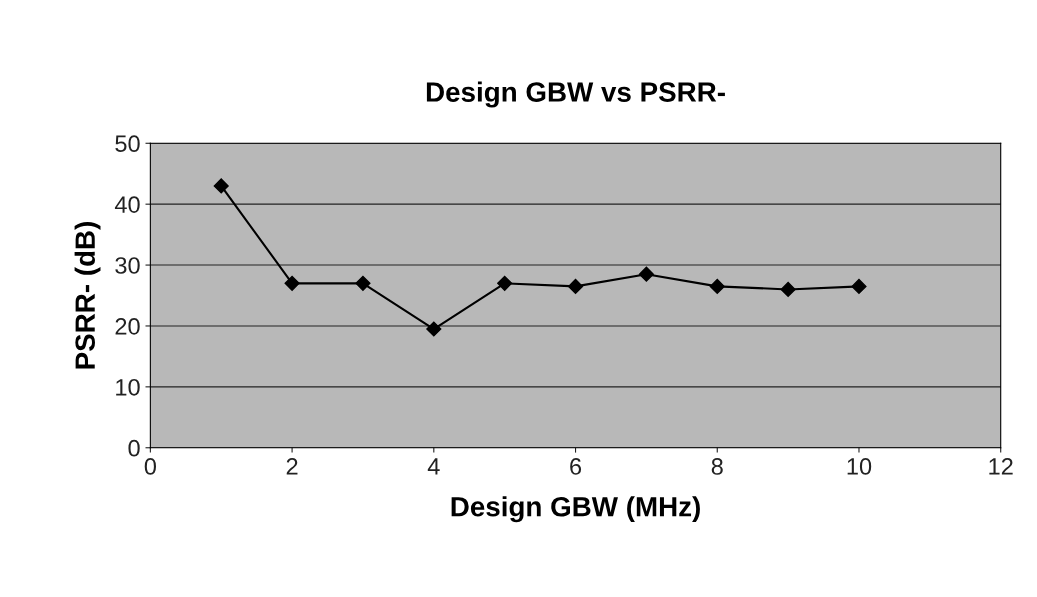  What do you see at coordinates (859, 466) in the screenshot?
I see `x-tick-label: 10` at bounding box center [859, 466].